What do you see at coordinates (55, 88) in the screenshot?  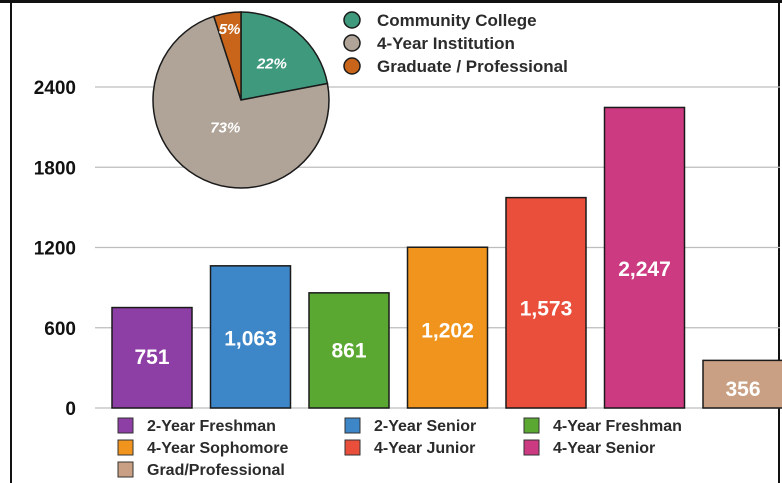 I see `y-tick-label: 2400` at bounding box center [55, 88].